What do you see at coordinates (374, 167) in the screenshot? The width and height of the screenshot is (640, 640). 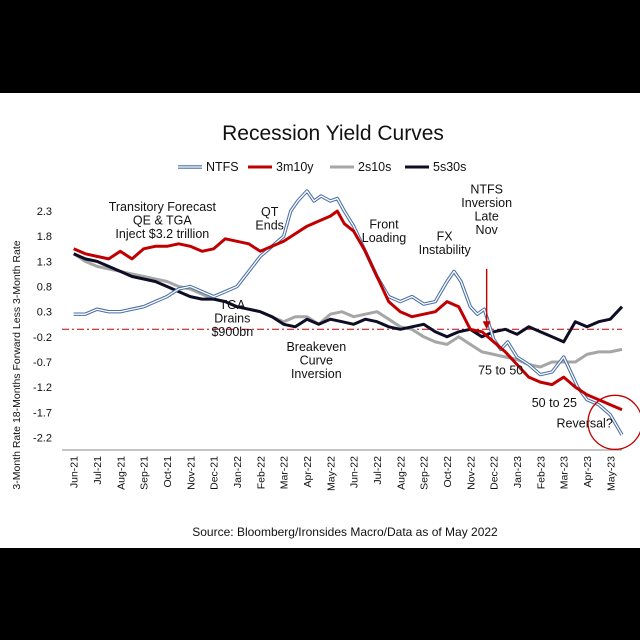 I see `legend-label: 2s10s` at bounding box center [374, 167].